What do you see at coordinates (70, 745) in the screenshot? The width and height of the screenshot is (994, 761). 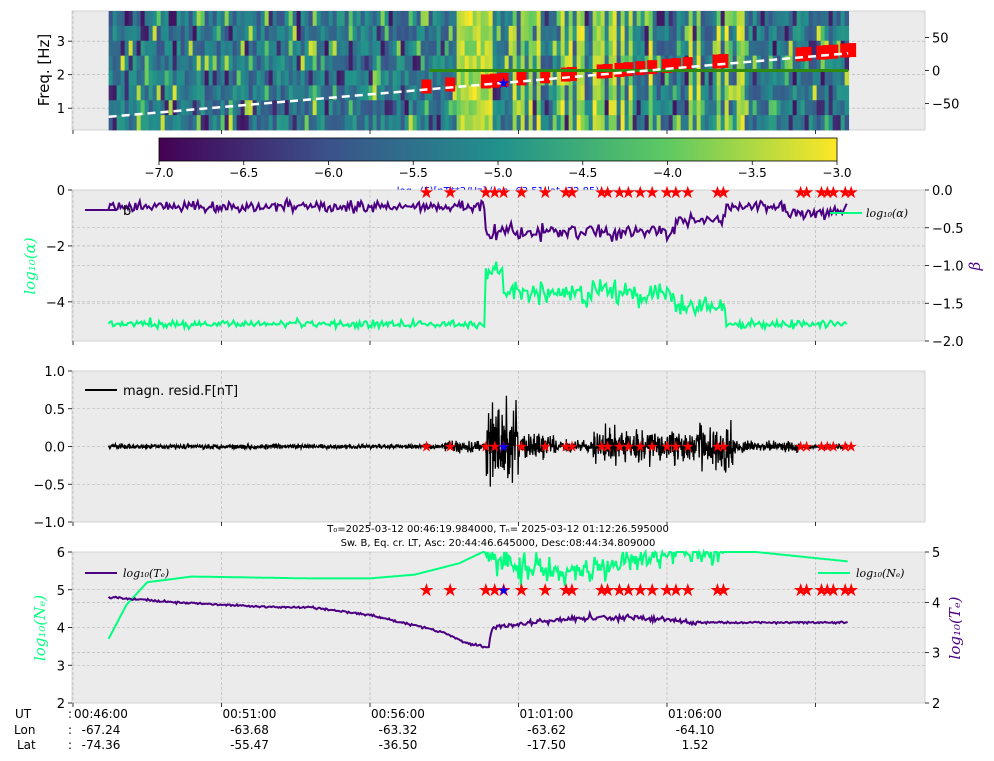 I see `footer-colon-lat: :` at bounding box center [70, 745].